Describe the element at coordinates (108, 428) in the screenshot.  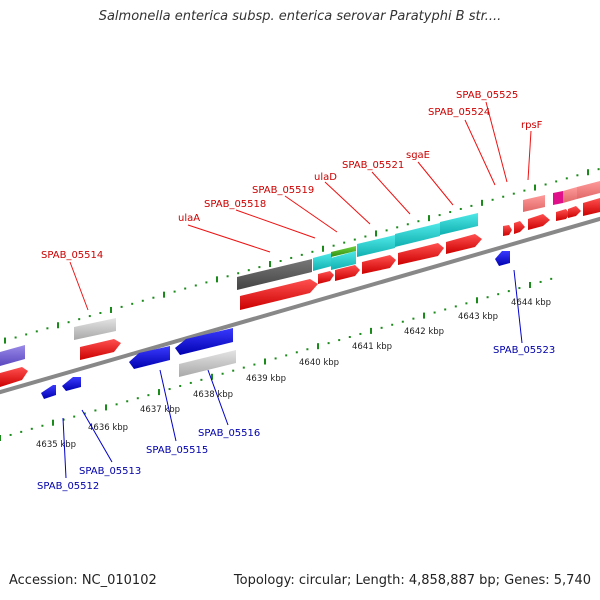
I see `kbp-tick-label: 4636 kbp` at that location.